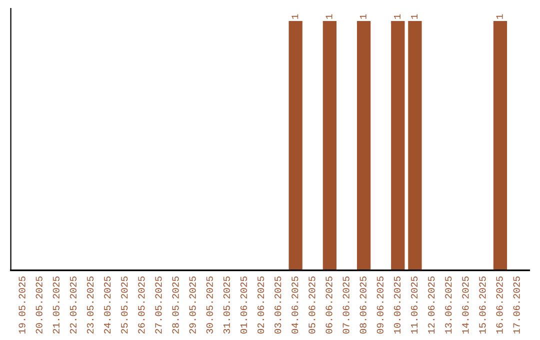 The image size is (540, 340). What do you see at coordinates (22, 305) in the screenshot?
I see `x-tick-label: 19.05.2025` at bounding box center [22, 305].